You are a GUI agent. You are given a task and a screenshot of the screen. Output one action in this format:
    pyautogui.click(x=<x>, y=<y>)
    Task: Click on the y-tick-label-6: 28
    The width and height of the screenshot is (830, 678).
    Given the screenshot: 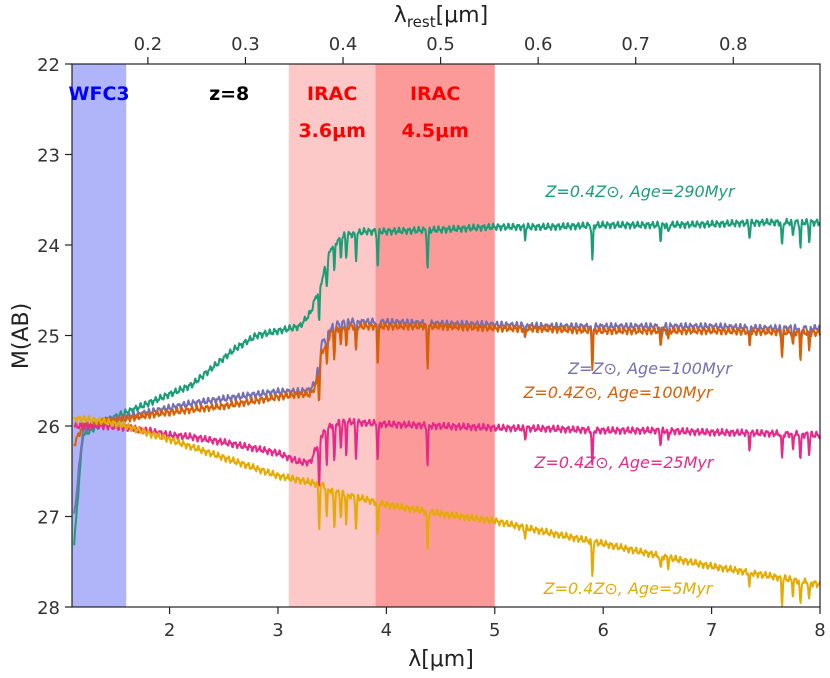 What is the action you would take?
    pyautogui.click(x=48, y=608)
    